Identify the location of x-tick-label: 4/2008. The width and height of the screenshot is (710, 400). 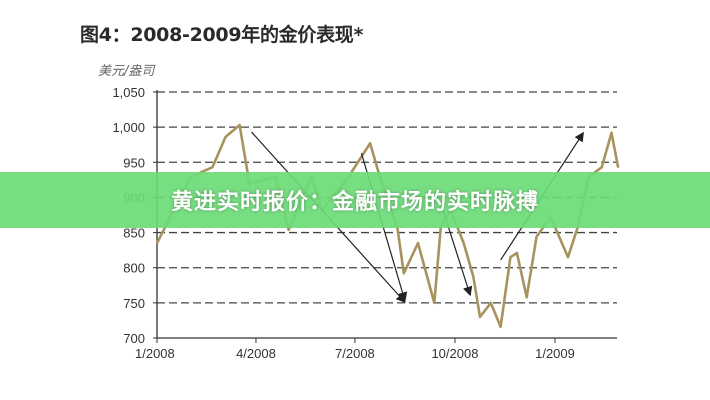
(256, 353).